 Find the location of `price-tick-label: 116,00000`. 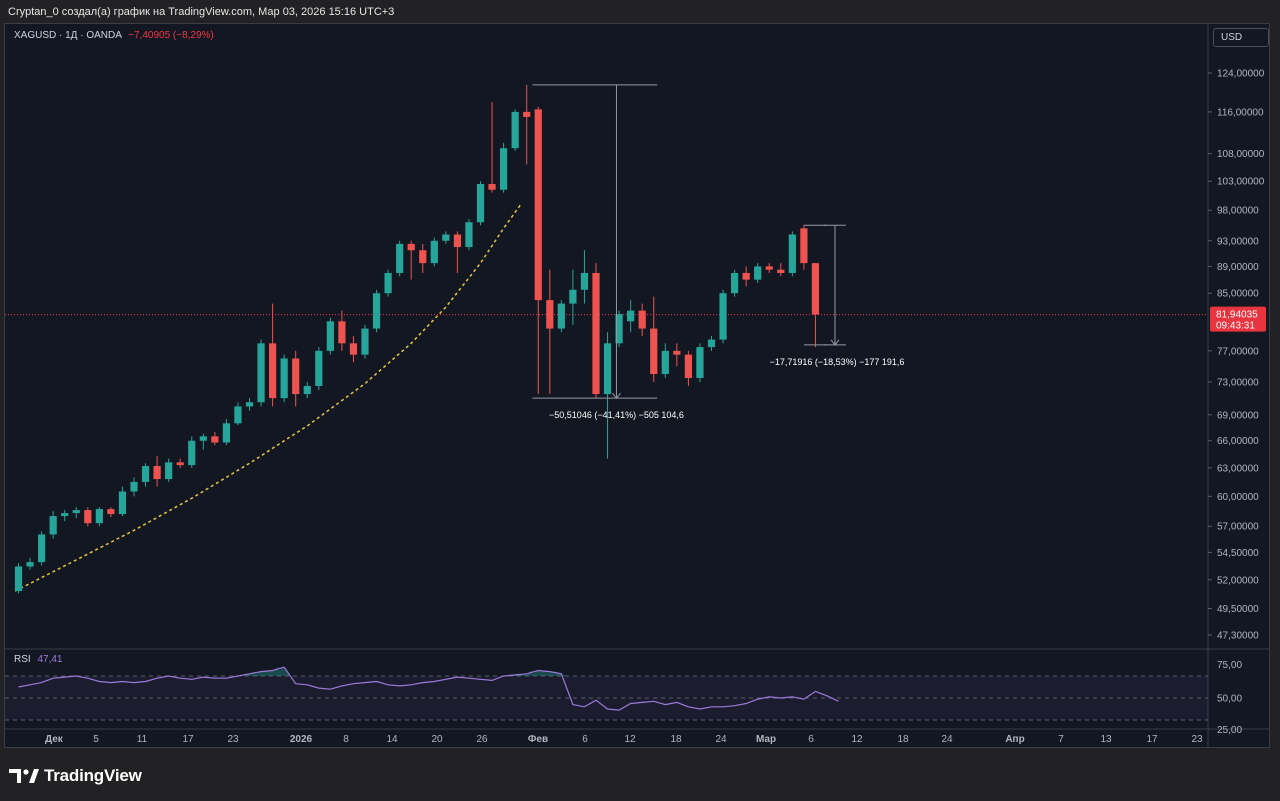

price-tick-label: 116,00000 is located at coordinates (1240, 112).